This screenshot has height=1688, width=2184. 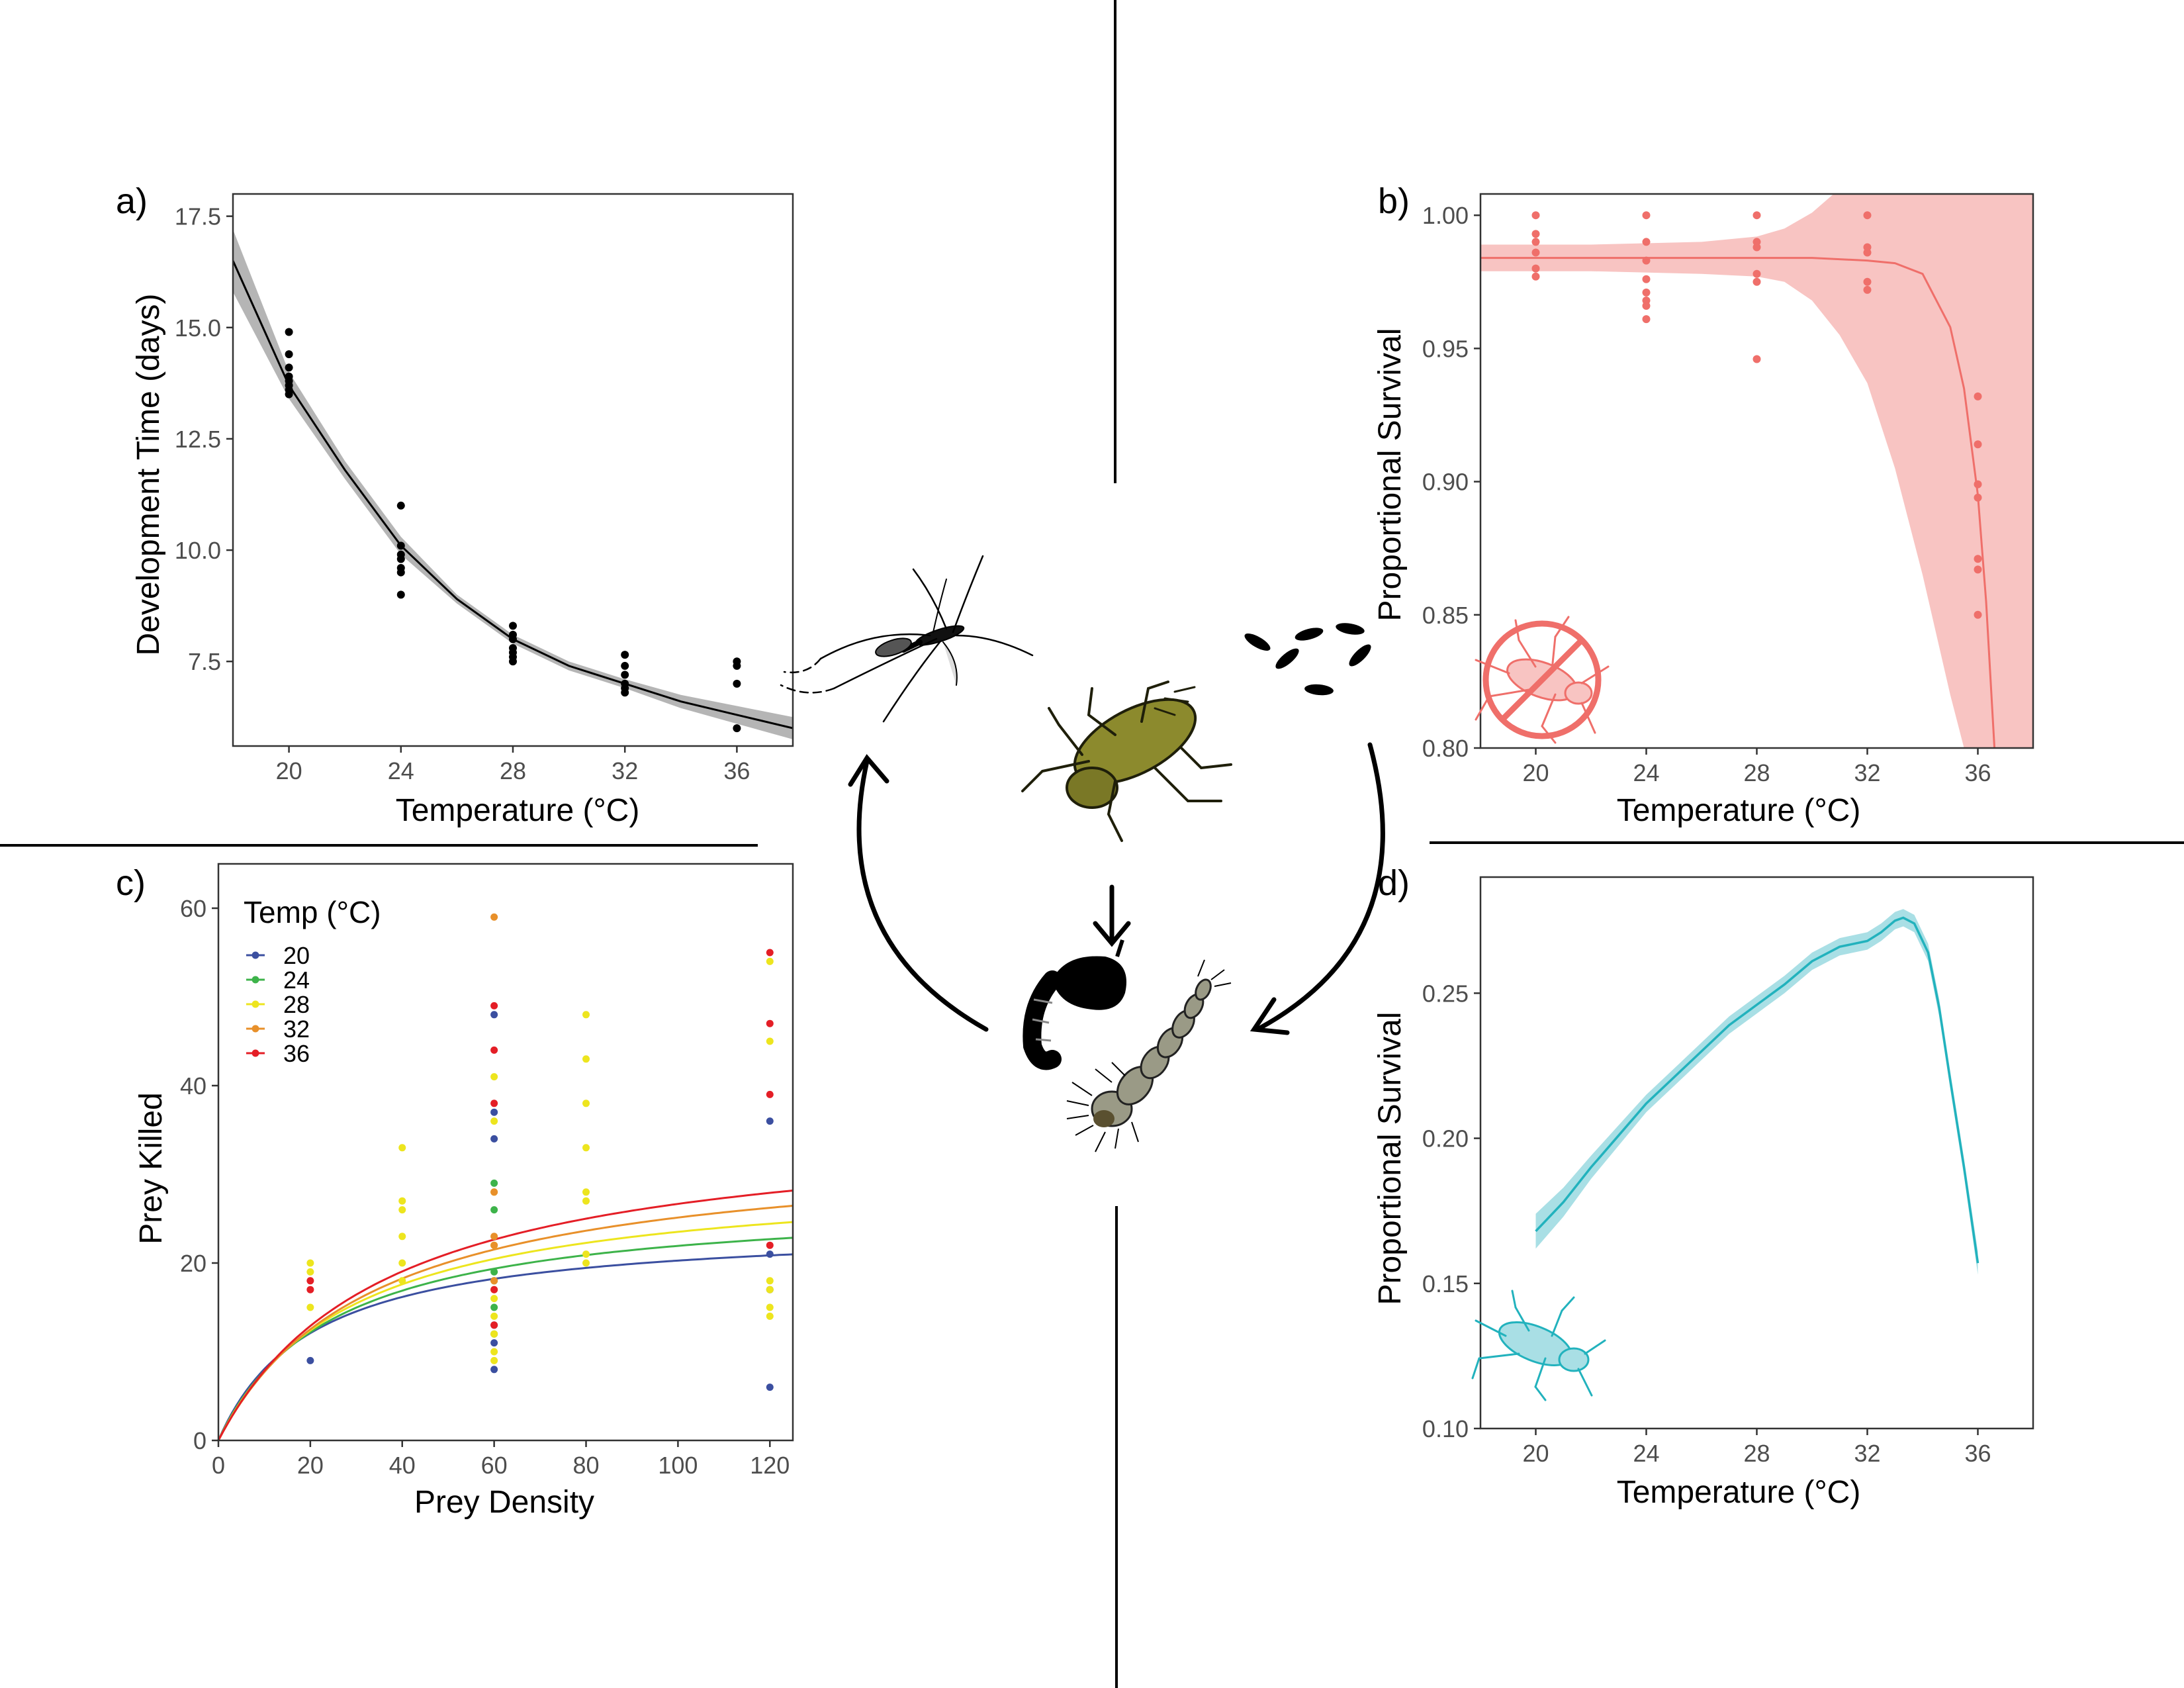 What do you see at coordinates (1082, 853) in the screenshot?
I see `life-cycle-diagram` at bounding box center [1082, 853].